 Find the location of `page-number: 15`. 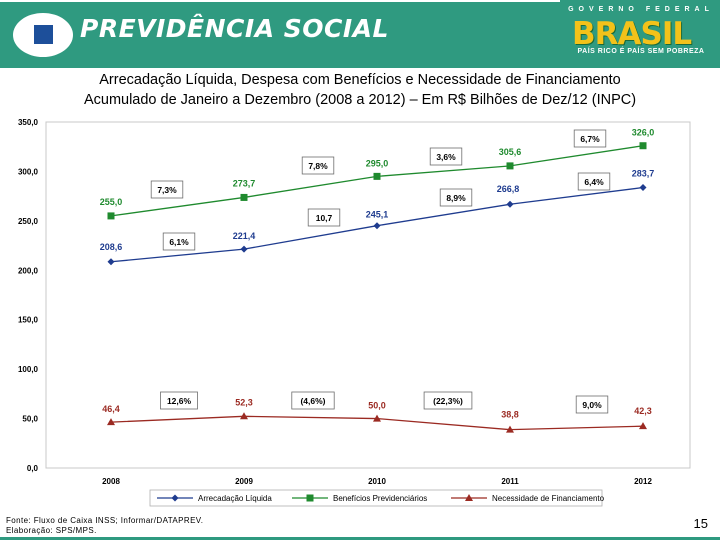

page-number: 15 is located at coordinates (700, 523).